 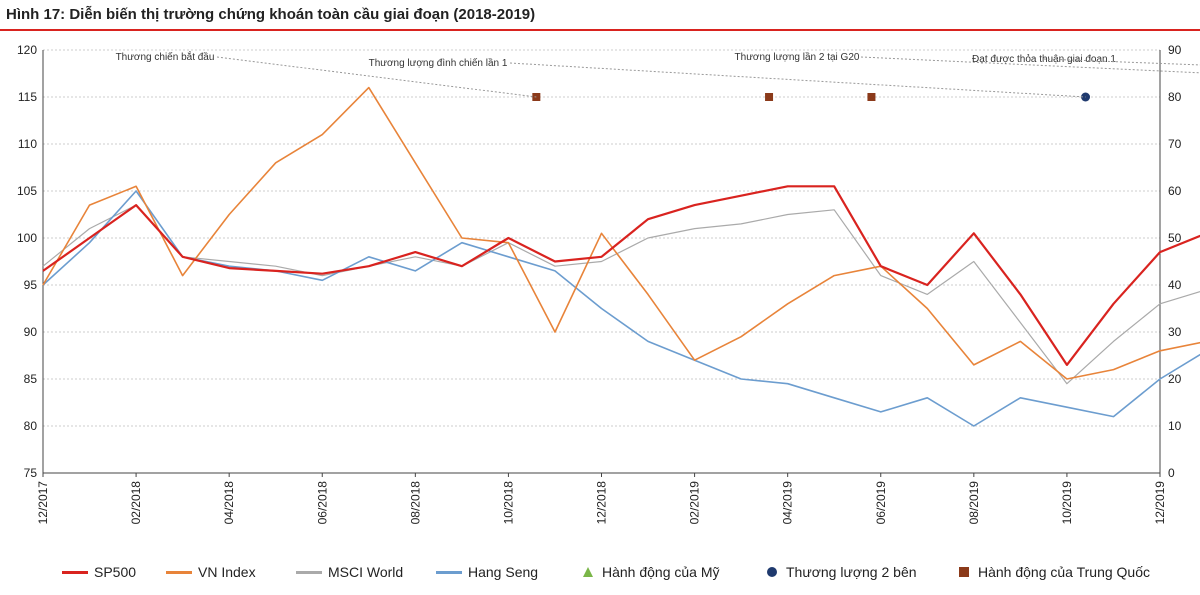 What do you see at coordinates (1160, 503) in the screenshot?
I see `x-tick-label: 12/2019` at bounding box center [1160, 503].